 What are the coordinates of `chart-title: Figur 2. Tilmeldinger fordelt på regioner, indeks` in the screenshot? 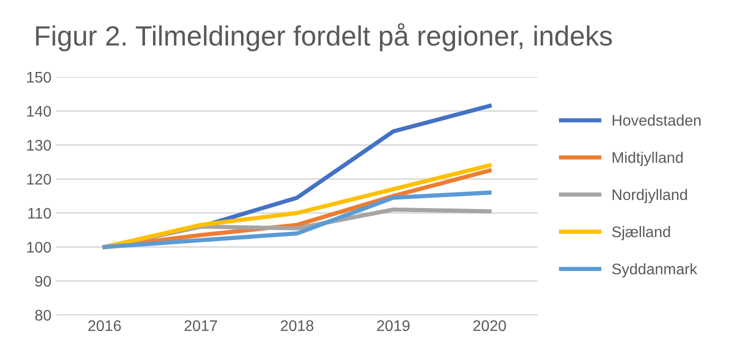 It's located at (324, 37).